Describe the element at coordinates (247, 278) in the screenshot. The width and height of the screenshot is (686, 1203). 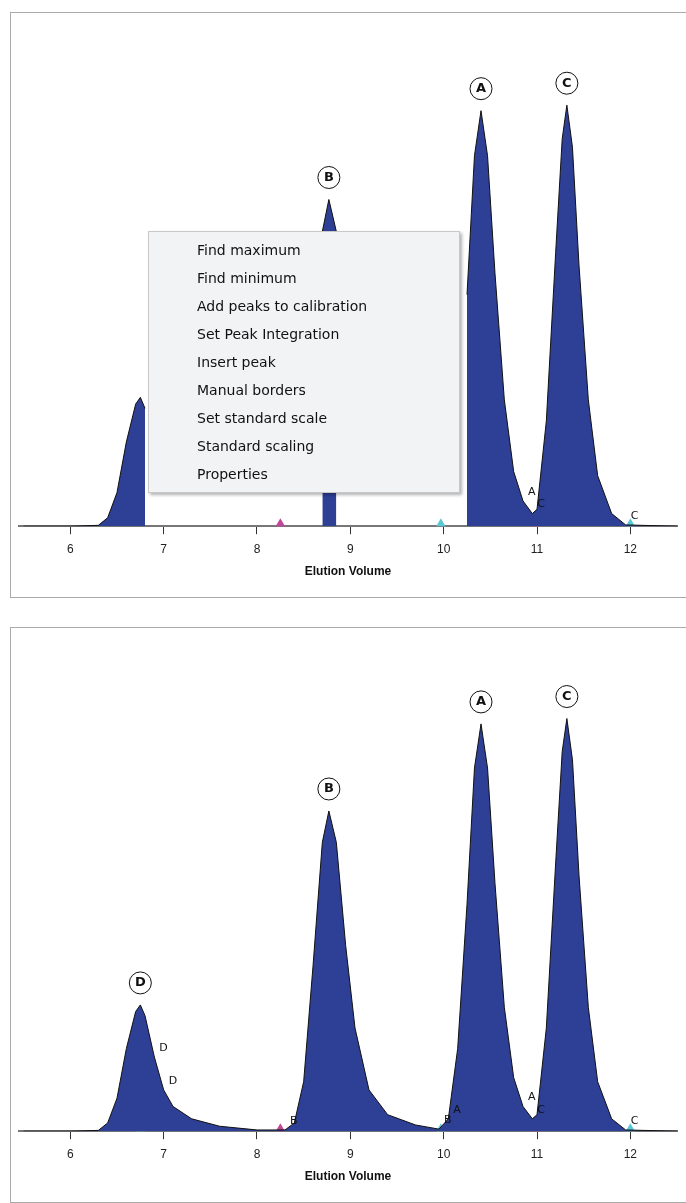
I see `annotation: Find minimum` at that location.